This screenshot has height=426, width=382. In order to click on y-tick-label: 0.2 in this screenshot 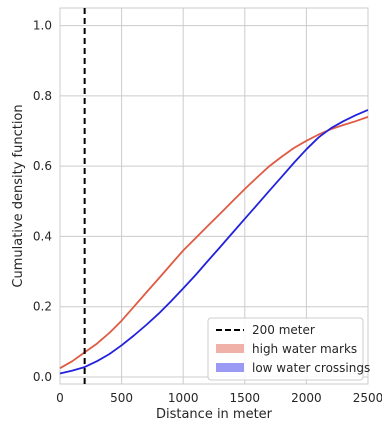, I will do `click(42, 307)`.